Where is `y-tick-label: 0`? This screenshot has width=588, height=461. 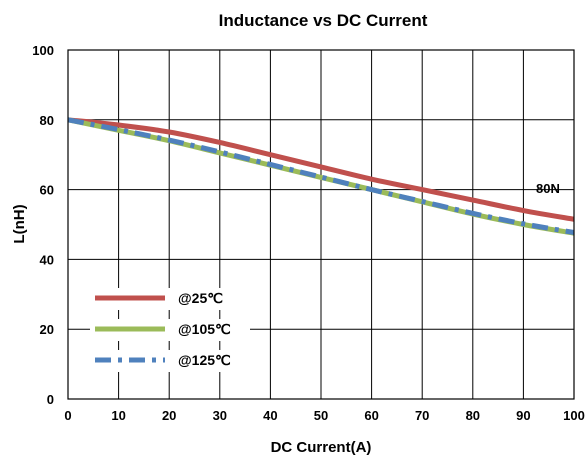
y-tick-label: 0 is located at coordinates (50, 399).